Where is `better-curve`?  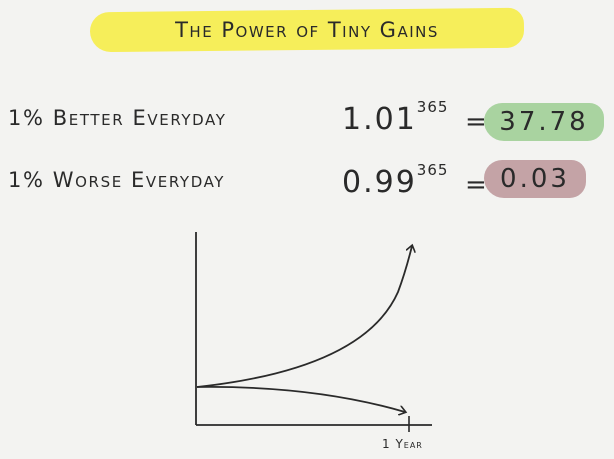
better-curve is located at coordinates (304, 317).